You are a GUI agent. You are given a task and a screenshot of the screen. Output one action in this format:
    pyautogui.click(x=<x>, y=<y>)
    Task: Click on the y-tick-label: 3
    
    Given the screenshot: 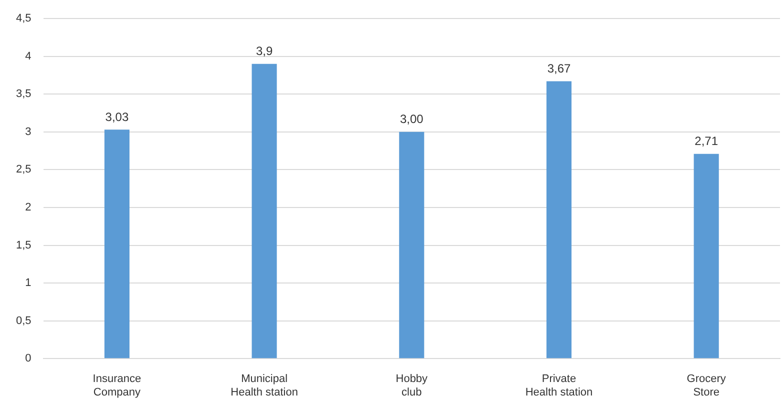 What is the action you would take?
    pyautogui.click(x=28, y=132)
    